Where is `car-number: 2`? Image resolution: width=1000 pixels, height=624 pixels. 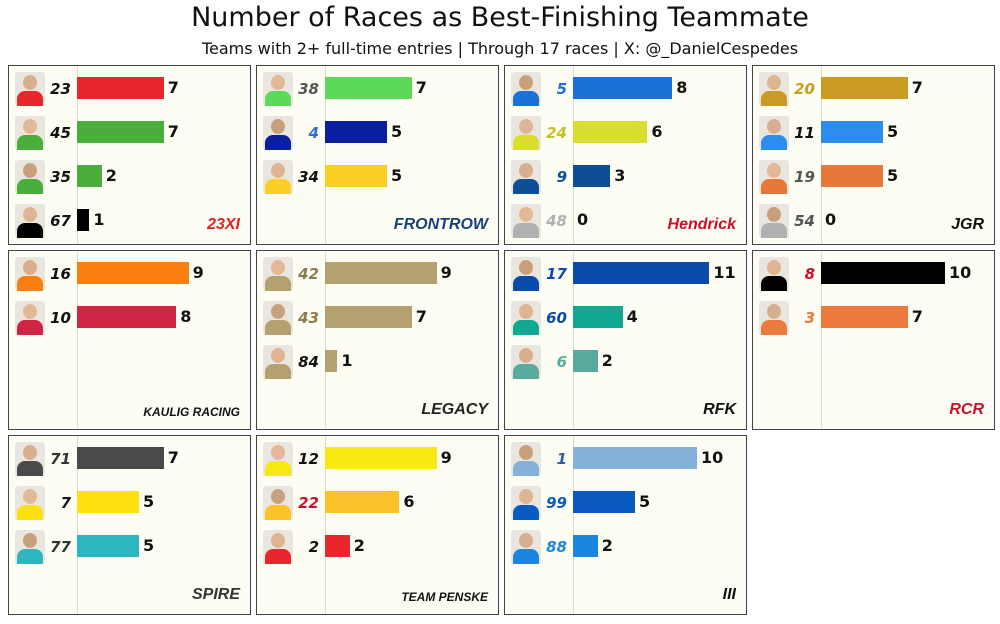
car-number: 2 is located at coordinates (313, 547).